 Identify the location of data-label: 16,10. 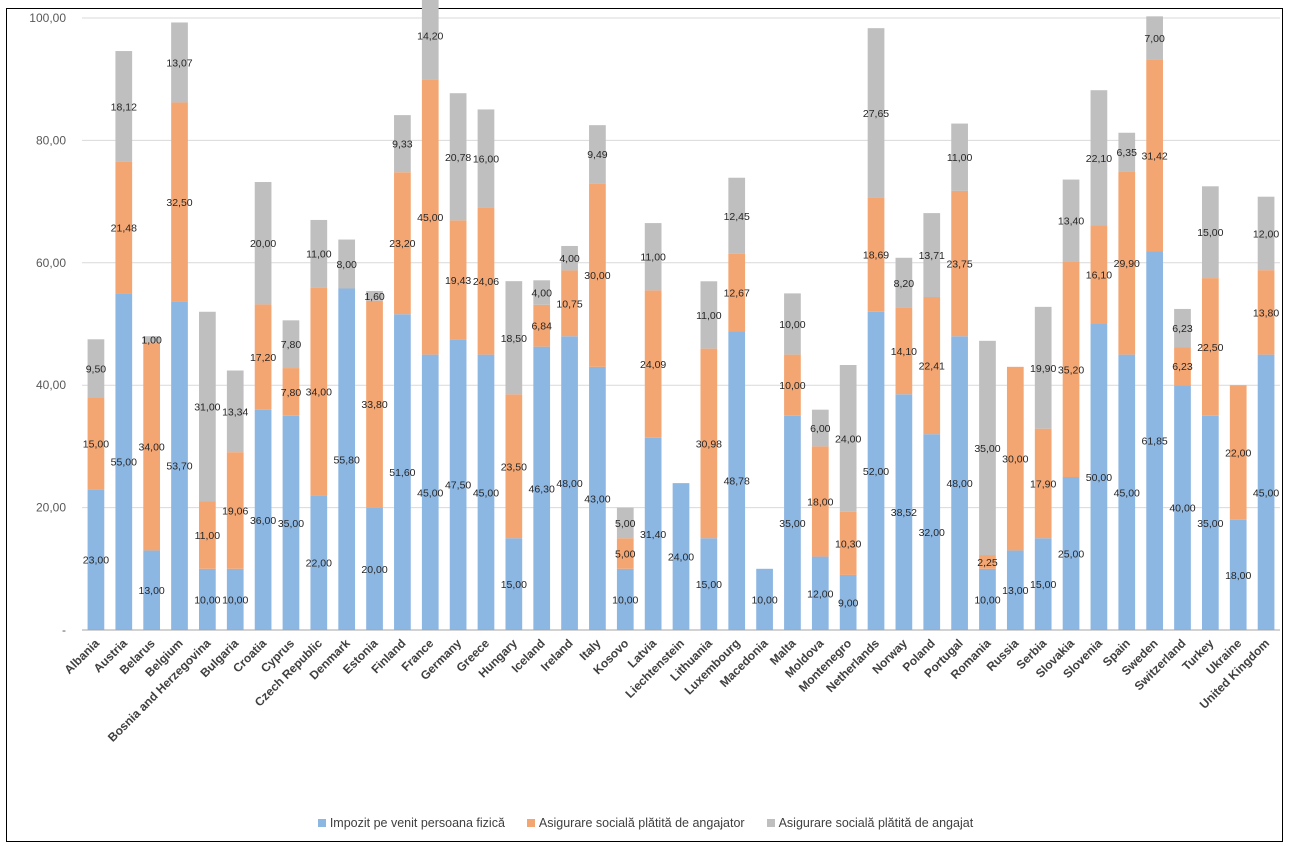
(1099, 276).